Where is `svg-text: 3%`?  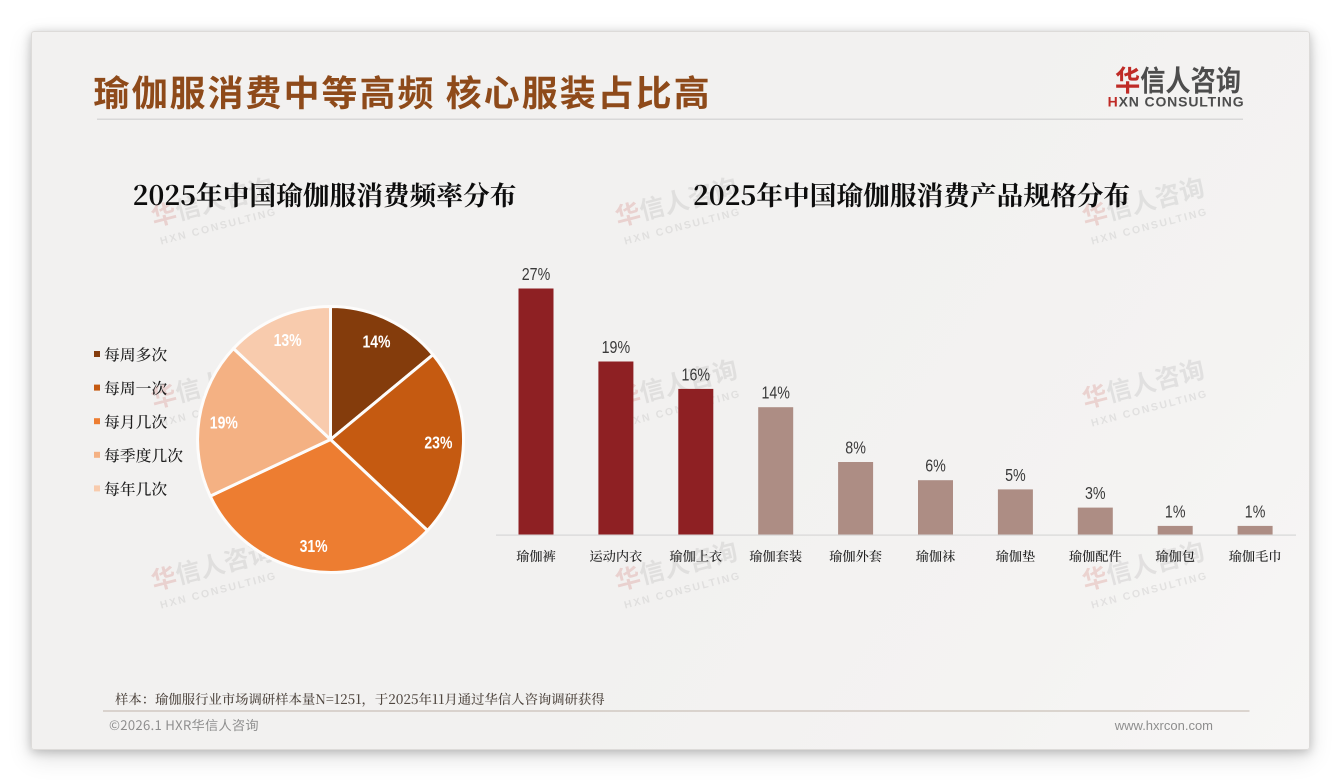
svg-text: 3% is located at coordinates (1095, 493).